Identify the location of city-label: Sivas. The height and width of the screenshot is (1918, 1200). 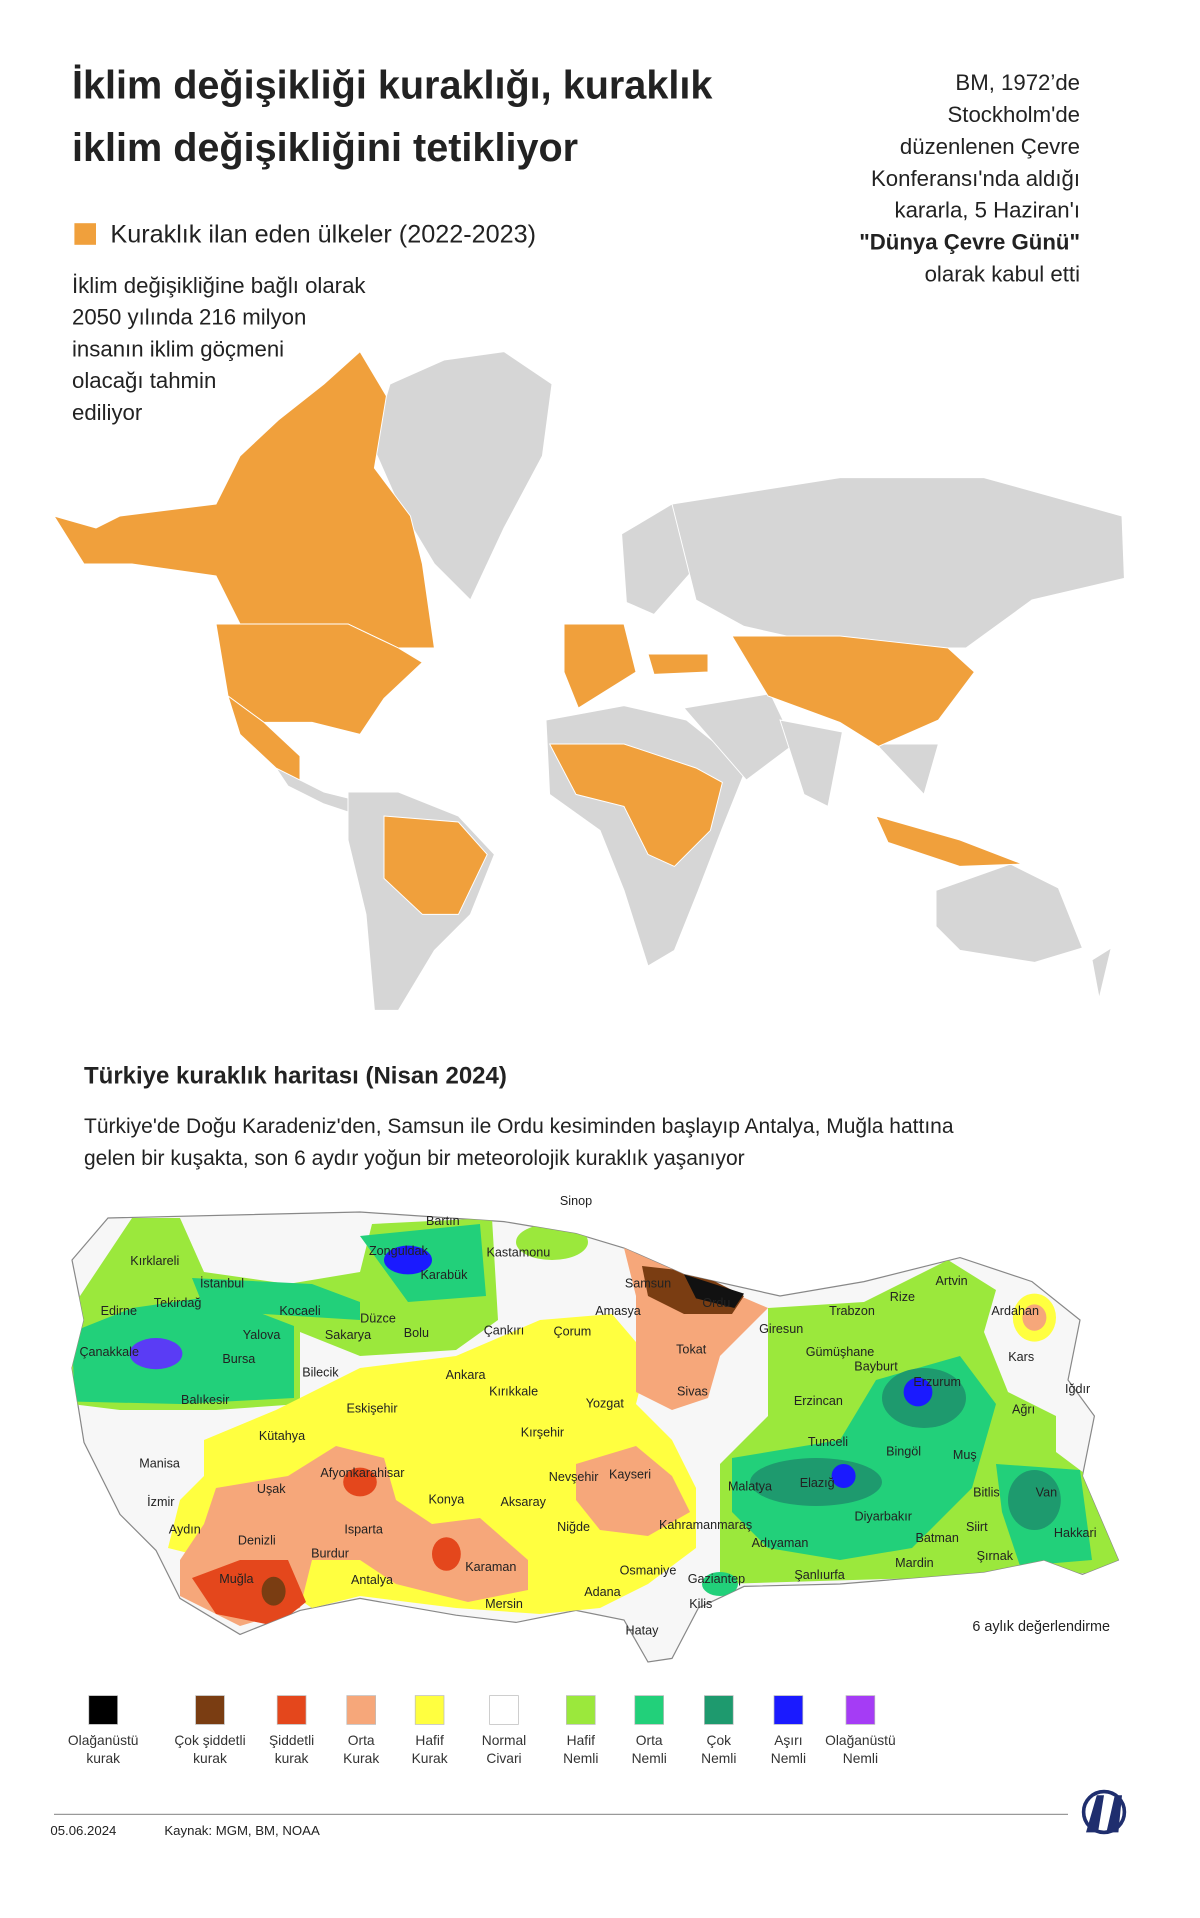
(692, 1392).